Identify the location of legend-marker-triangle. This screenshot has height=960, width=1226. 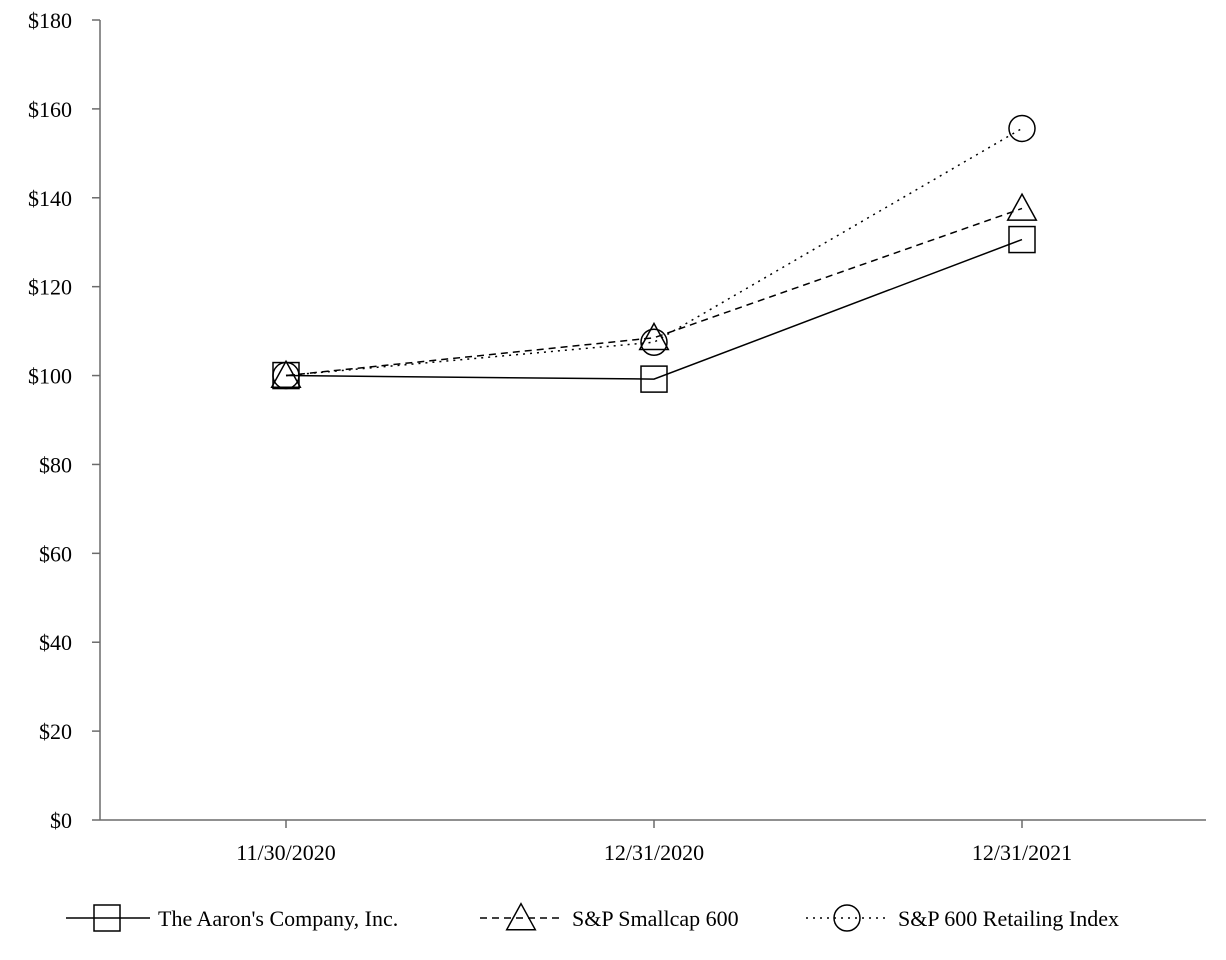
(521, 916).